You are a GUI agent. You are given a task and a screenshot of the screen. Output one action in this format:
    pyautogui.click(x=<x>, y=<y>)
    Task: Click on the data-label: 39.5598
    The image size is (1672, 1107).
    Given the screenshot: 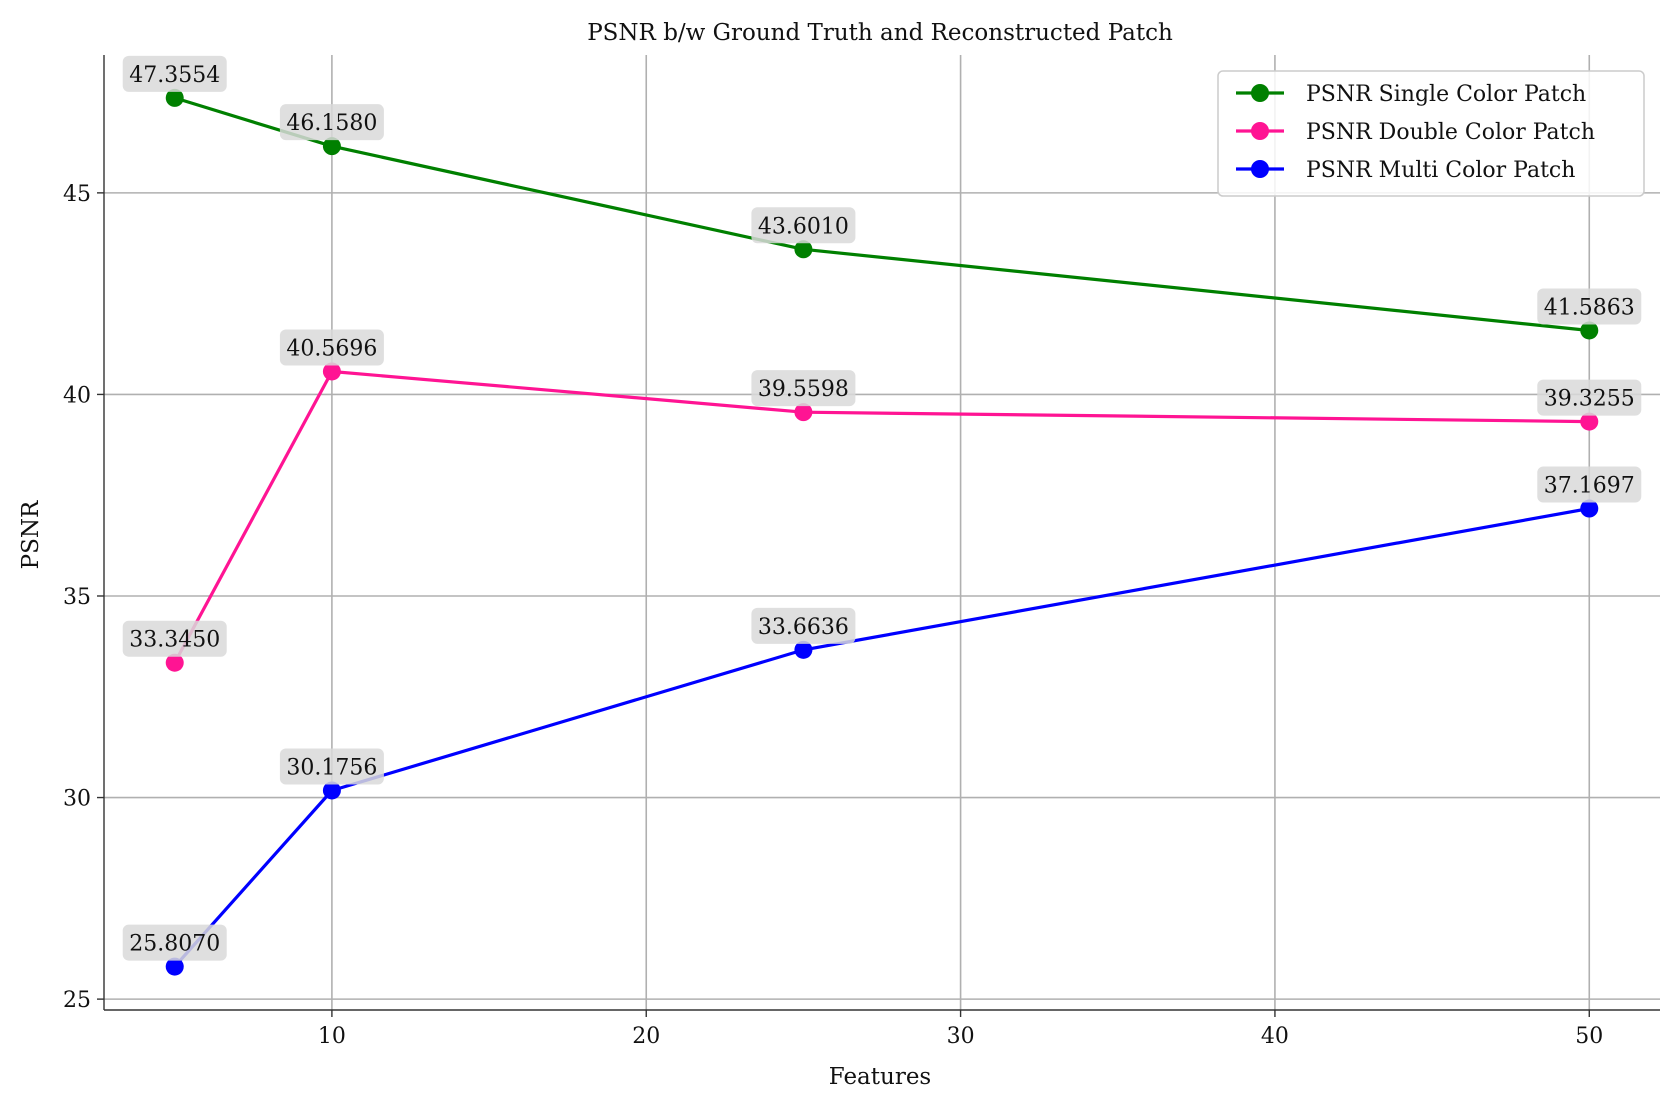 What is the action you would take?
    pyautogui.click(x=803, y=389)
    